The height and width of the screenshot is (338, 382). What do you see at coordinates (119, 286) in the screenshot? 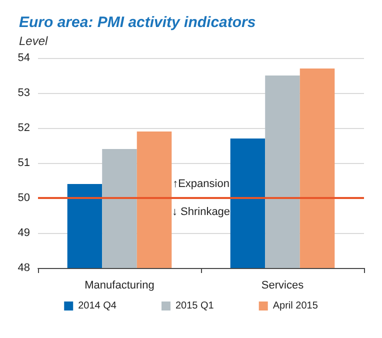
I see `x-tick-label: Manufacturing` at bounding box center [119, 286].